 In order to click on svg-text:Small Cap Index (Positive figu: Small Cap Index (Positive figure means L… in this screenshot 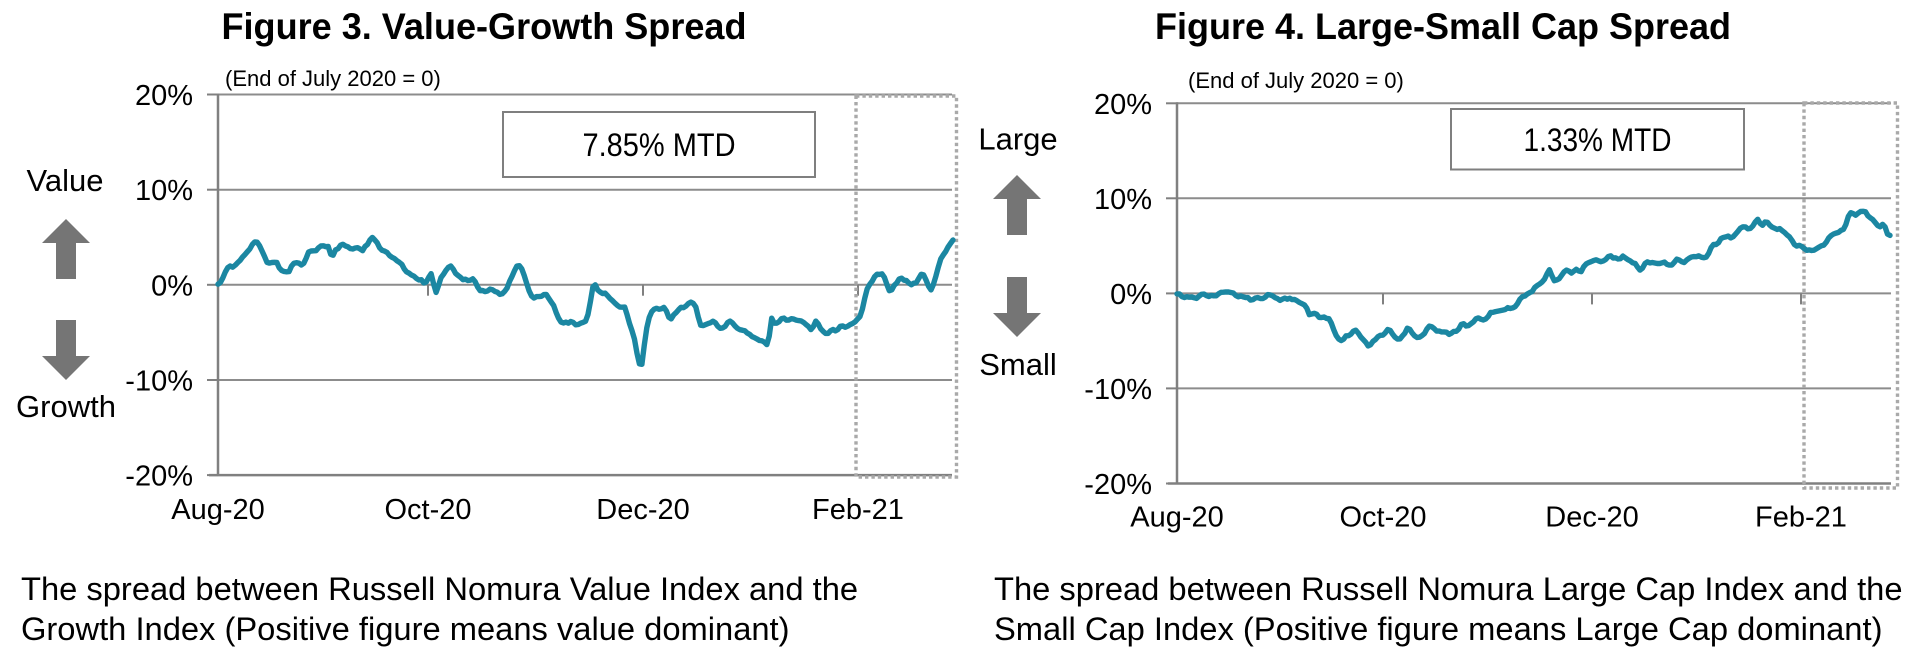, I will do `click(1438, 628)`.